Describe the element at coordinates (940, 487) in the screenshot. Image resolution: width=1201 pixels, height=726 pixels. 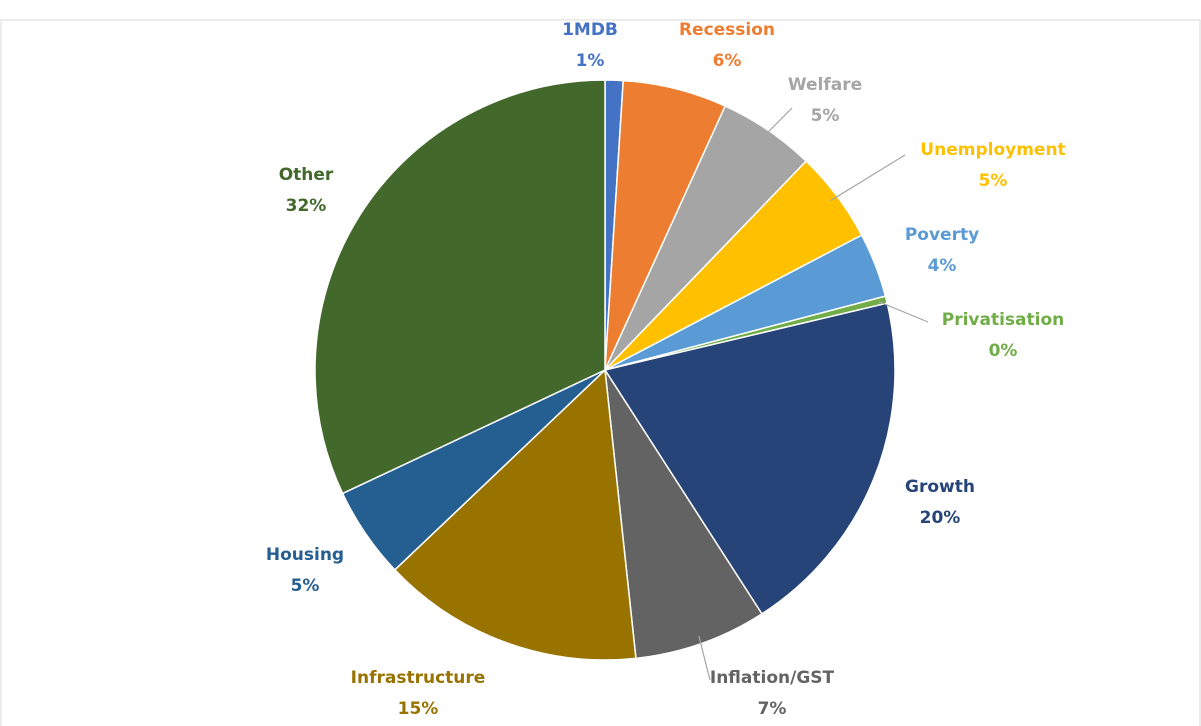
I see `category-label: Growth` at that location.